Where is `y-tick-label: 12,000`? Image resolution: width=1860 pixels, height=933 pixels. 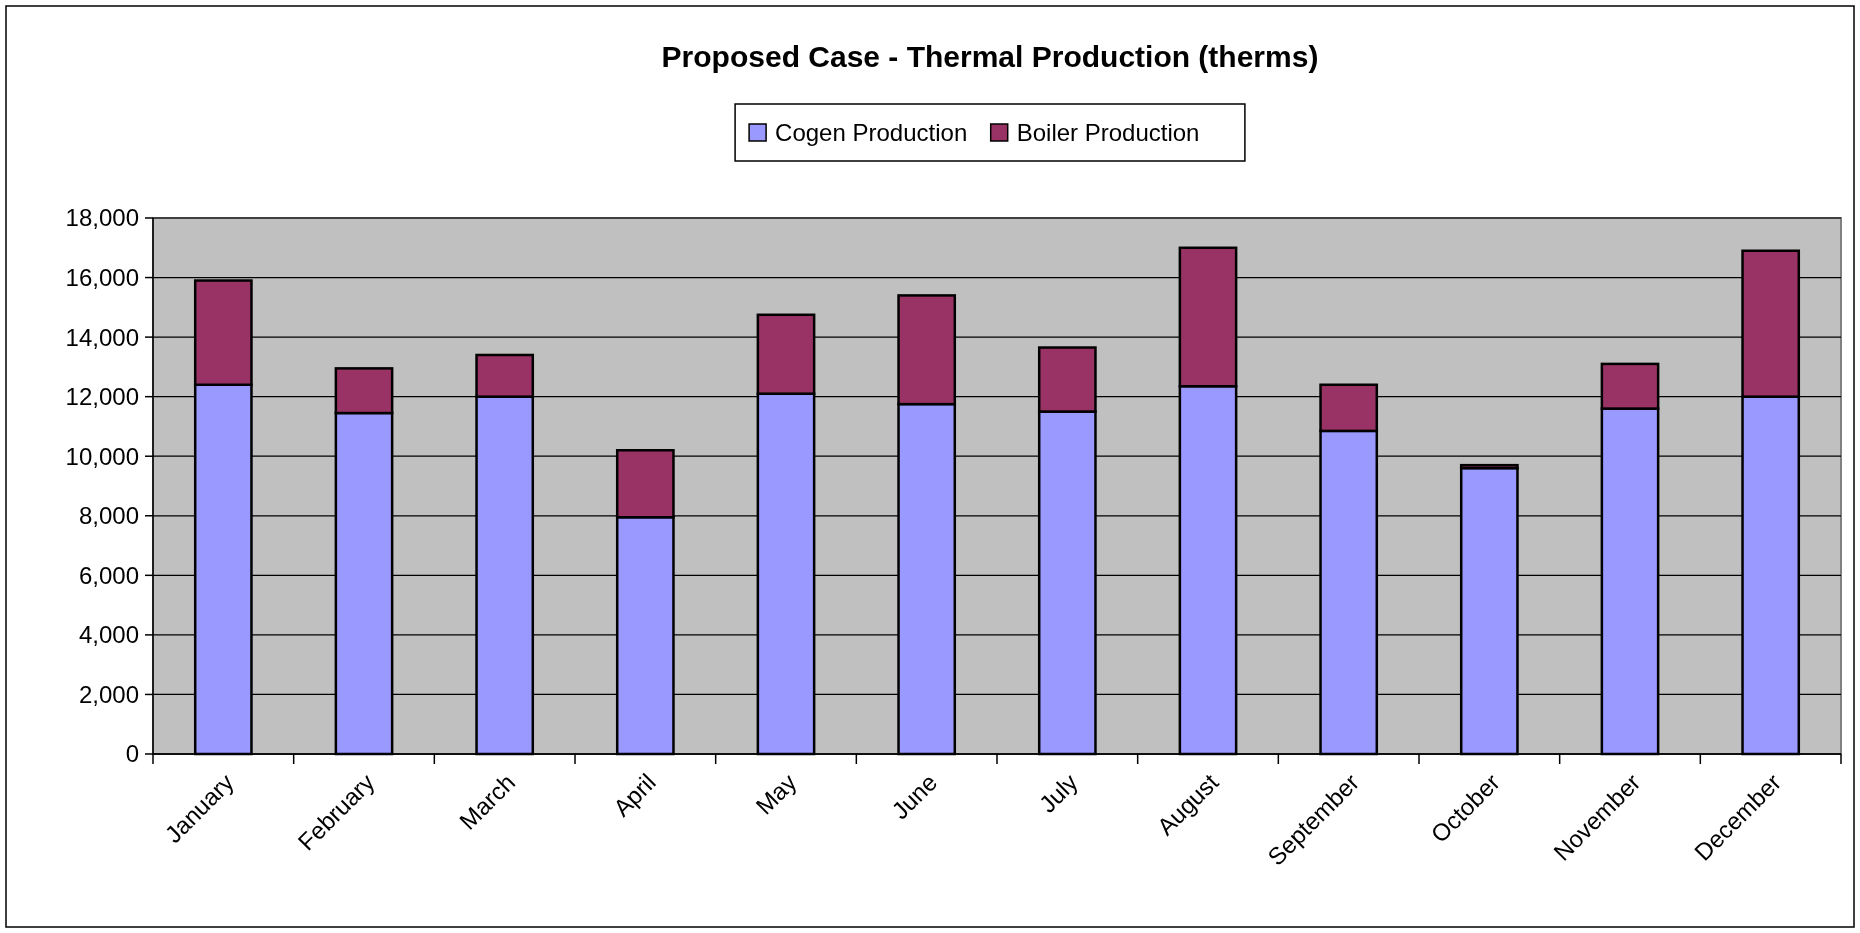
y-tick-label: 12,000 is located at coordinates (102, 397).